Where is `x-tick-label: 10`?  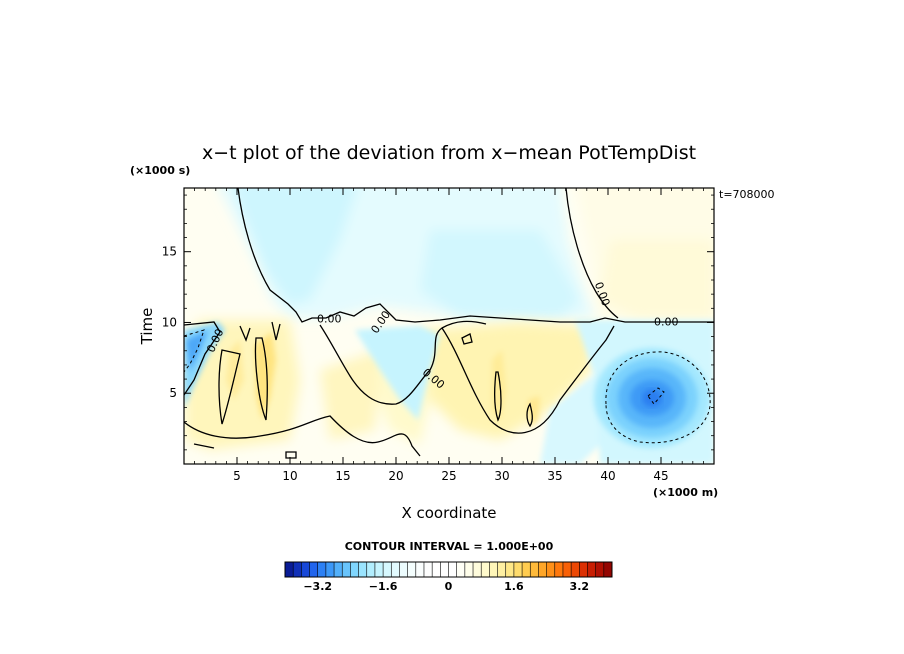 x-tick-label: 10 is located at coordinates (289, 476).